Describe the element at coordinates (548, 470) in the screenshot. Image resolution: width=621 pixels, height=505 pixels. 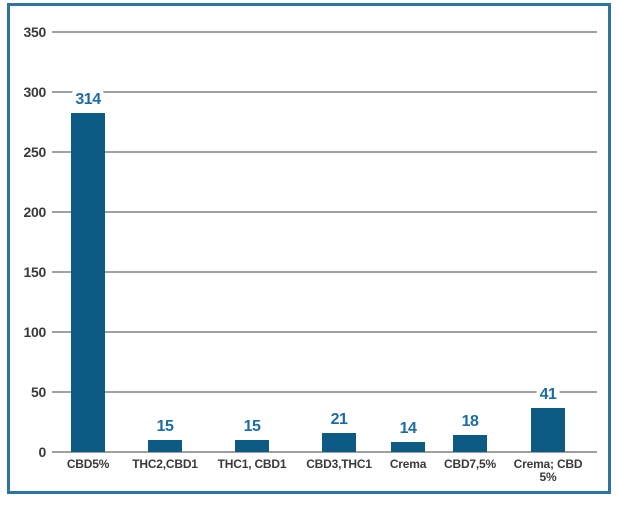
I see `category-label: Crema; CBD 5%` at that location.